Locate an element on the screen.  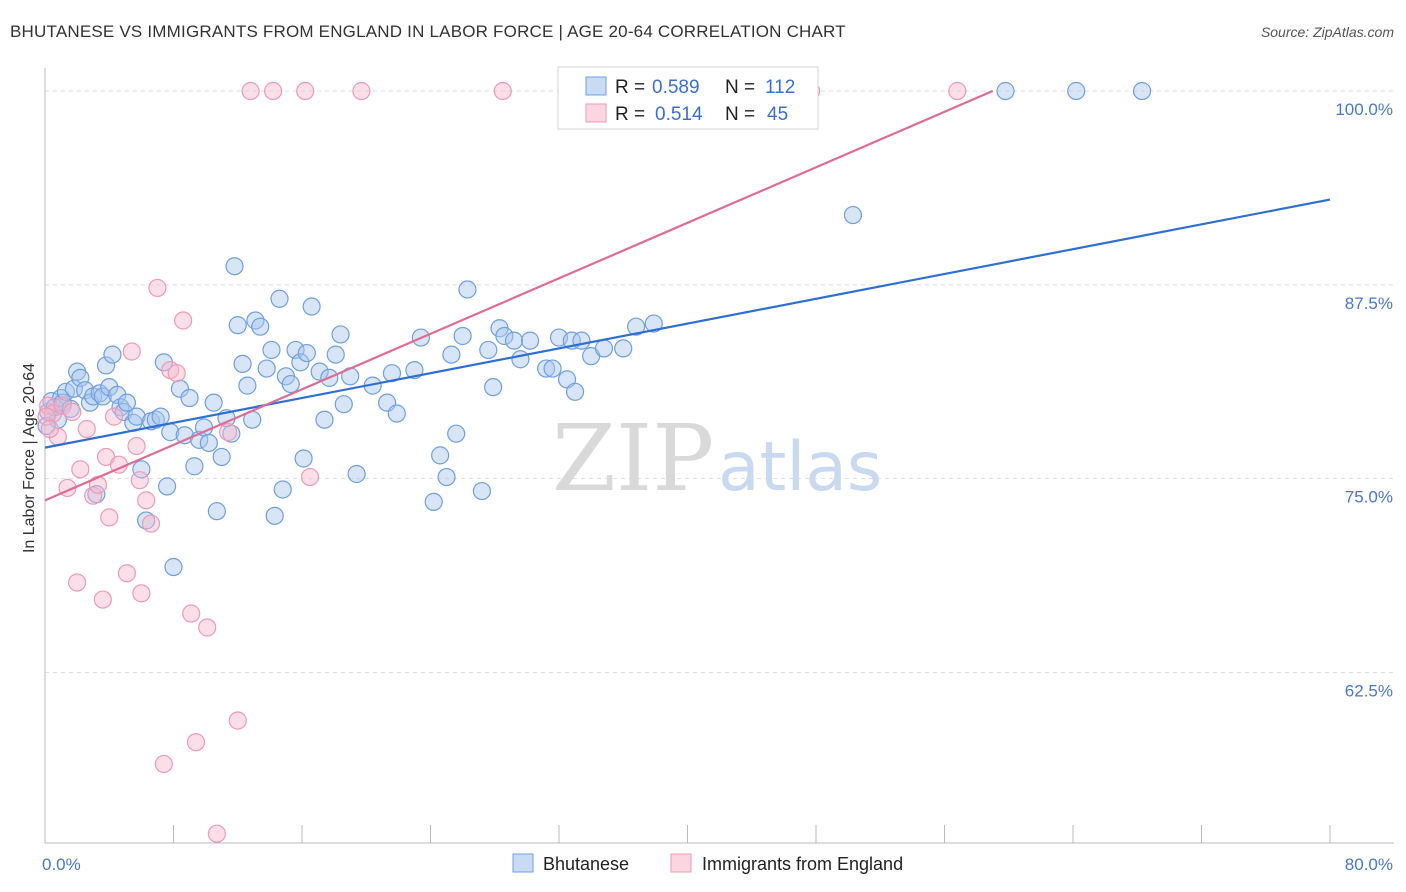
bottom-legend: Bhutanese Immigrants from England is located at coordinates (707, 863).